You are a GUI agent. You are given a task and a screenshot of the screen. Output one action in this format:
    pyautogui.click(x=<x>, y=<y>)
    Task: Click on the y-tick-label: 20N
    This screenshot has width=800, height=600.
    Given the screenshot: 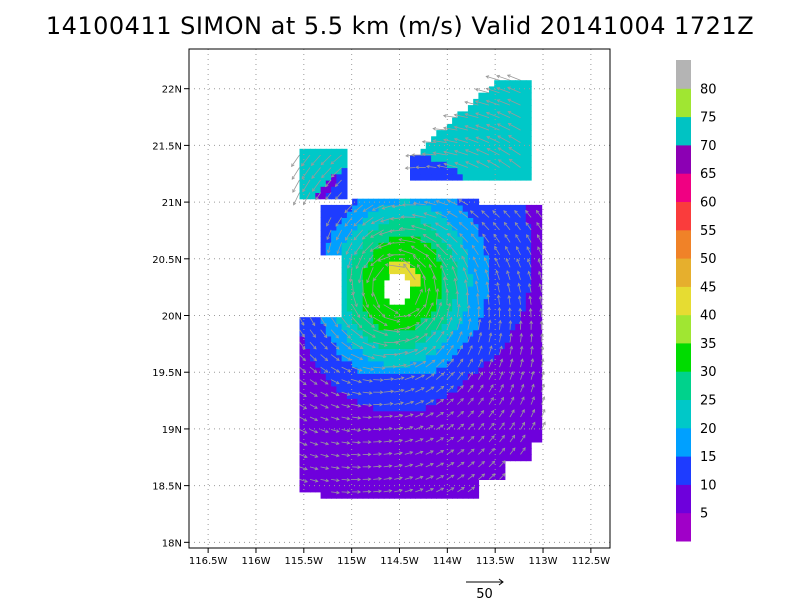 What is the action you would take?
    pyautogui.click(x=172, y=317)
    